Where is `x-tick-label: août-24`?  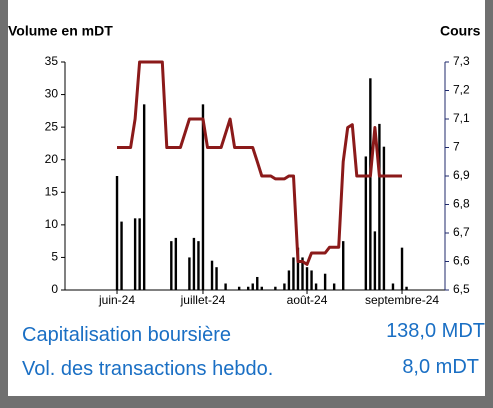 x-tick-label: août-24 is located at coordinates (307, 300).